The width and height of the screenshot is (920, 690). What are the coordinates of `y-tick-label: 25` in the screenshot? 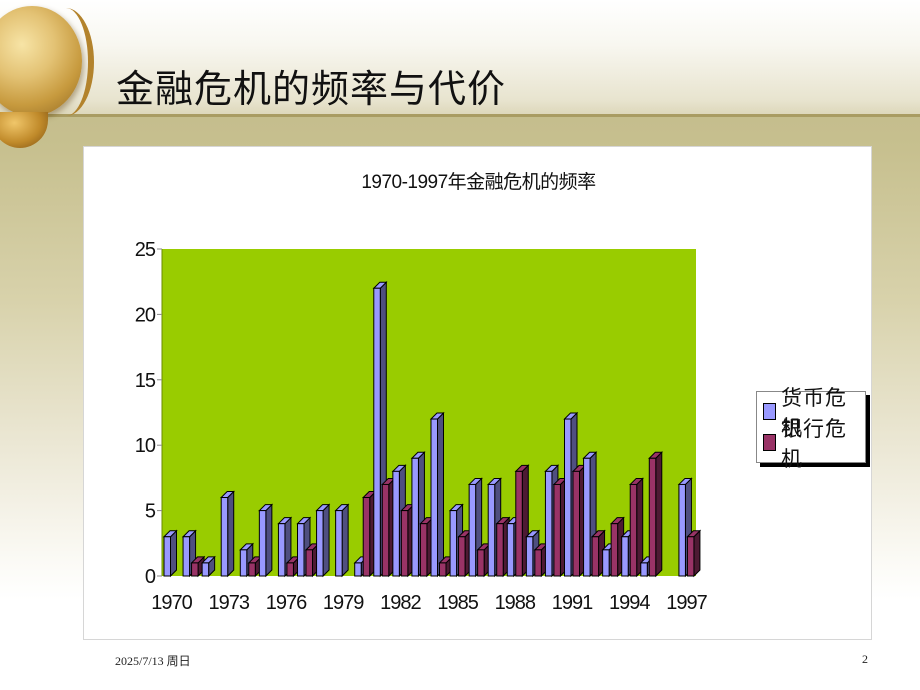 It's located at (145, 250).